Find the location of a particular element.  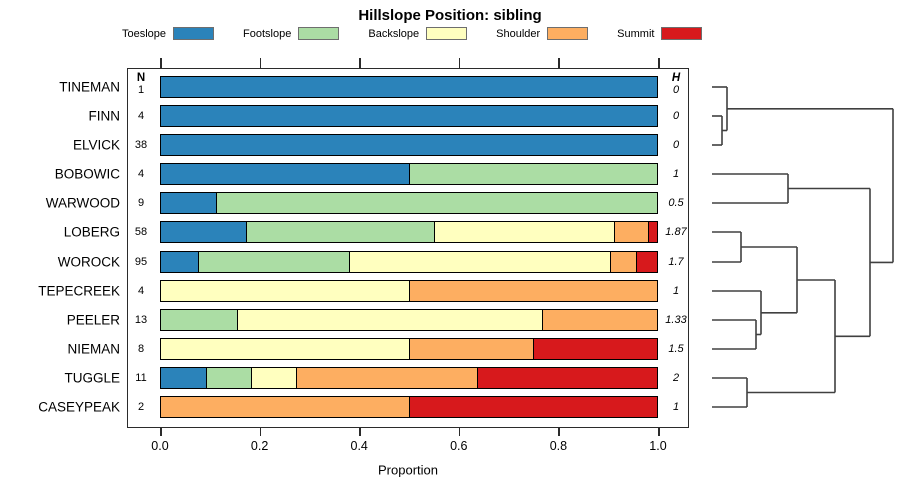

stacked-bar-peeler is located at coordinates (409, 319).